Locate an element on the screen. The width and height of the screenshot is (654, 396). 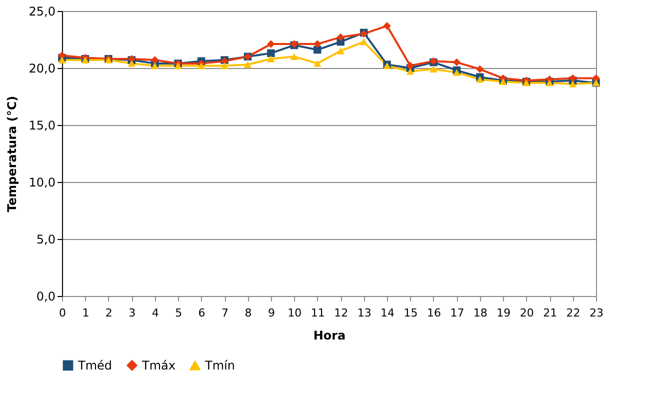
legend-label: Tméd is located at coordinates (94, 365).